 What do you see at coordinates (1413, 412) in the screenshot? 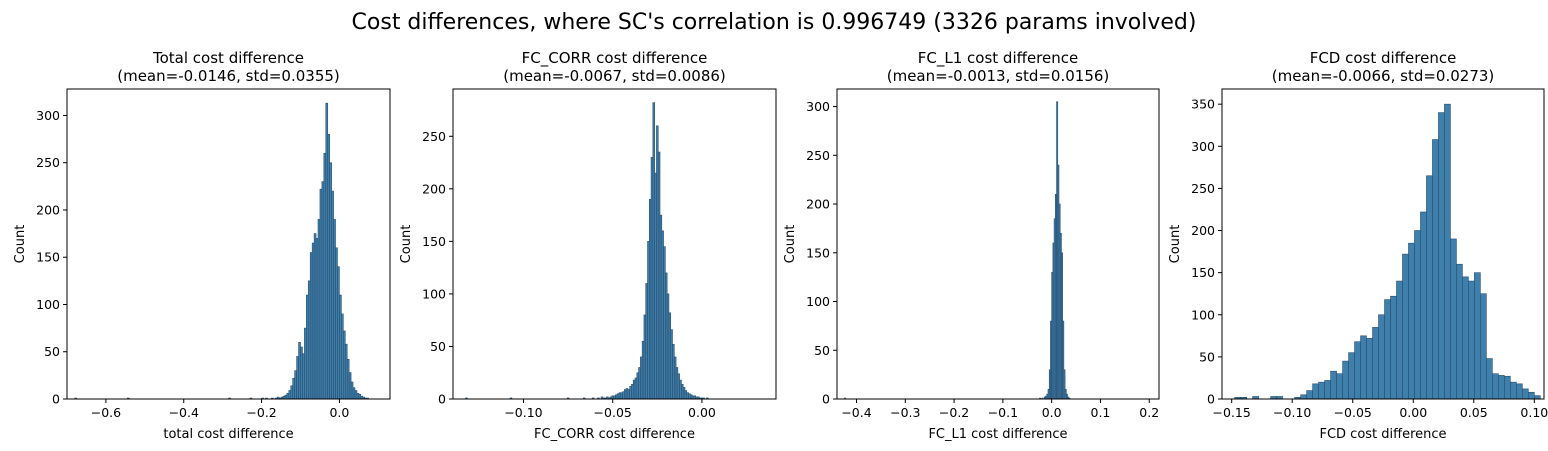
I see `x-tick-label: 0.00` at bounding box center [1413, 412].